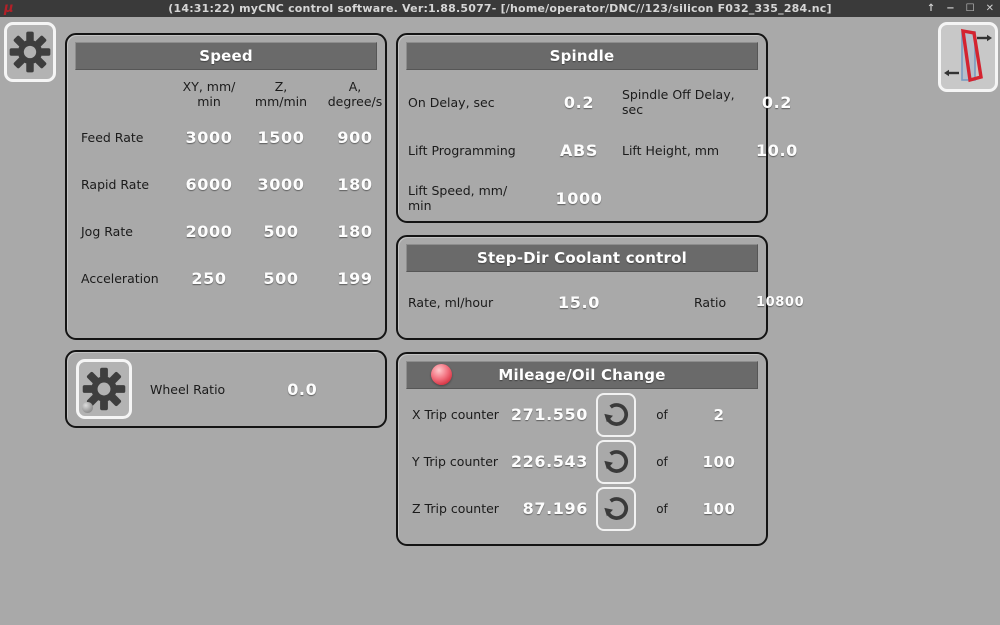  Describe the element at coordinates (719, 414) in the screenshot. I see `x-trip-limit-field: 2` at that location.